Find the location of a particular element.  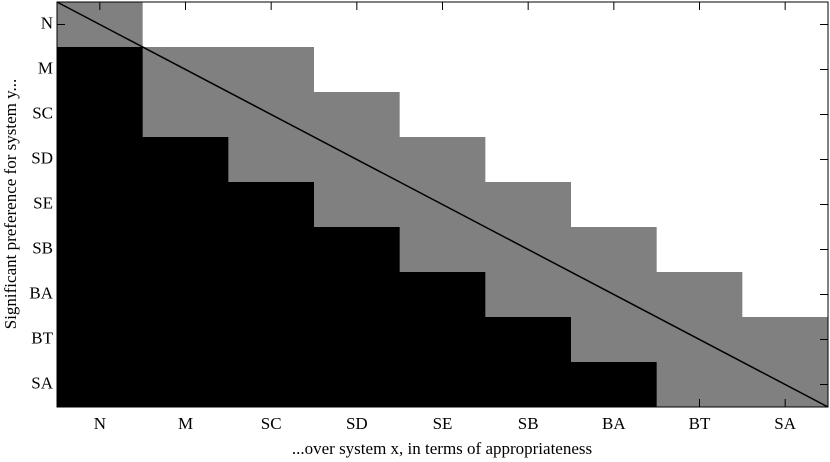

y-tick-label: SB is located at coordinates (42, 247).